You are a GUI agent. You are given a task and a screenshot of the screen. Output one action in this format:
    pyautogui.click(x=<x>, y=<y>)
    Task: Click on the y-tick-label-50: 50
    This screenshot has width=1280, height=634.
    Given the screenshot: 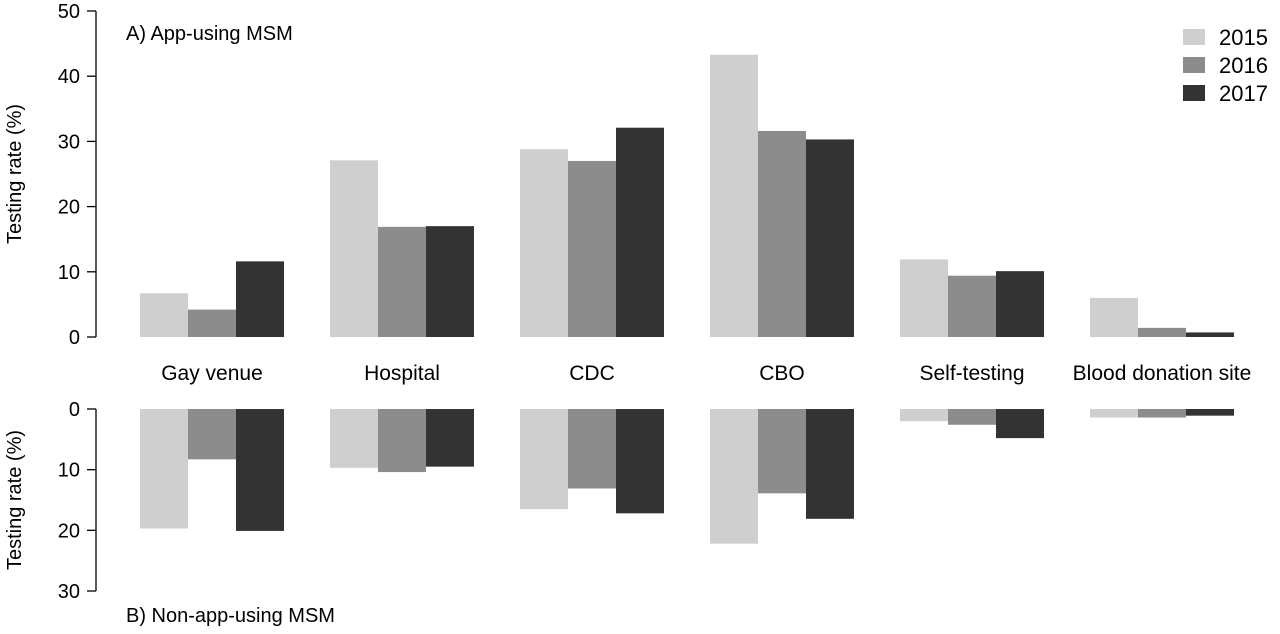 What is the action you would take?
    pyautogui.click(x=69, y=12)
    